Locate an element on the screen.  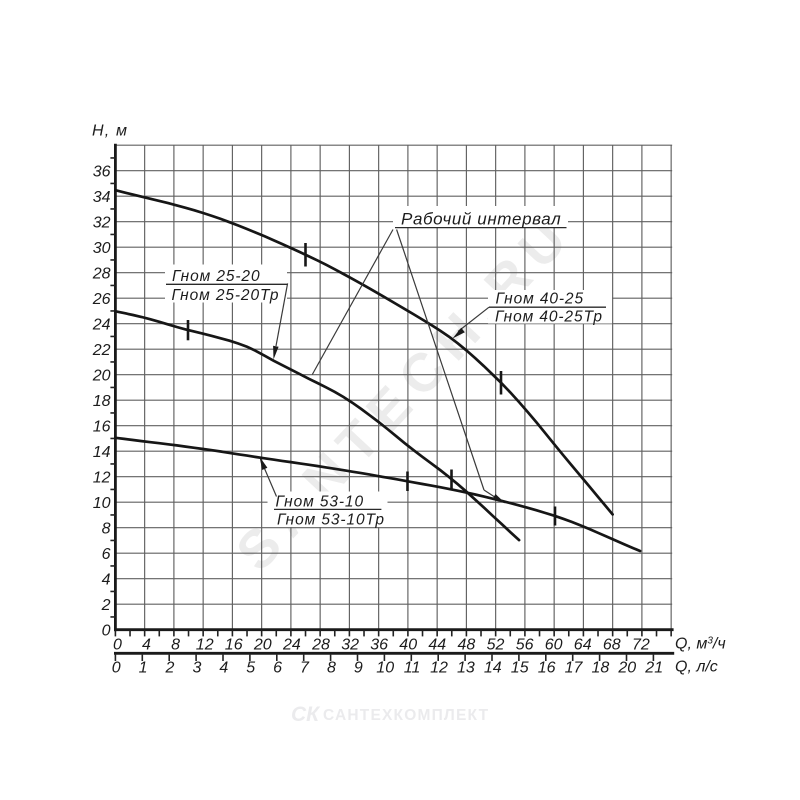
svg-text: 15 is located at coordinates (520, 668).